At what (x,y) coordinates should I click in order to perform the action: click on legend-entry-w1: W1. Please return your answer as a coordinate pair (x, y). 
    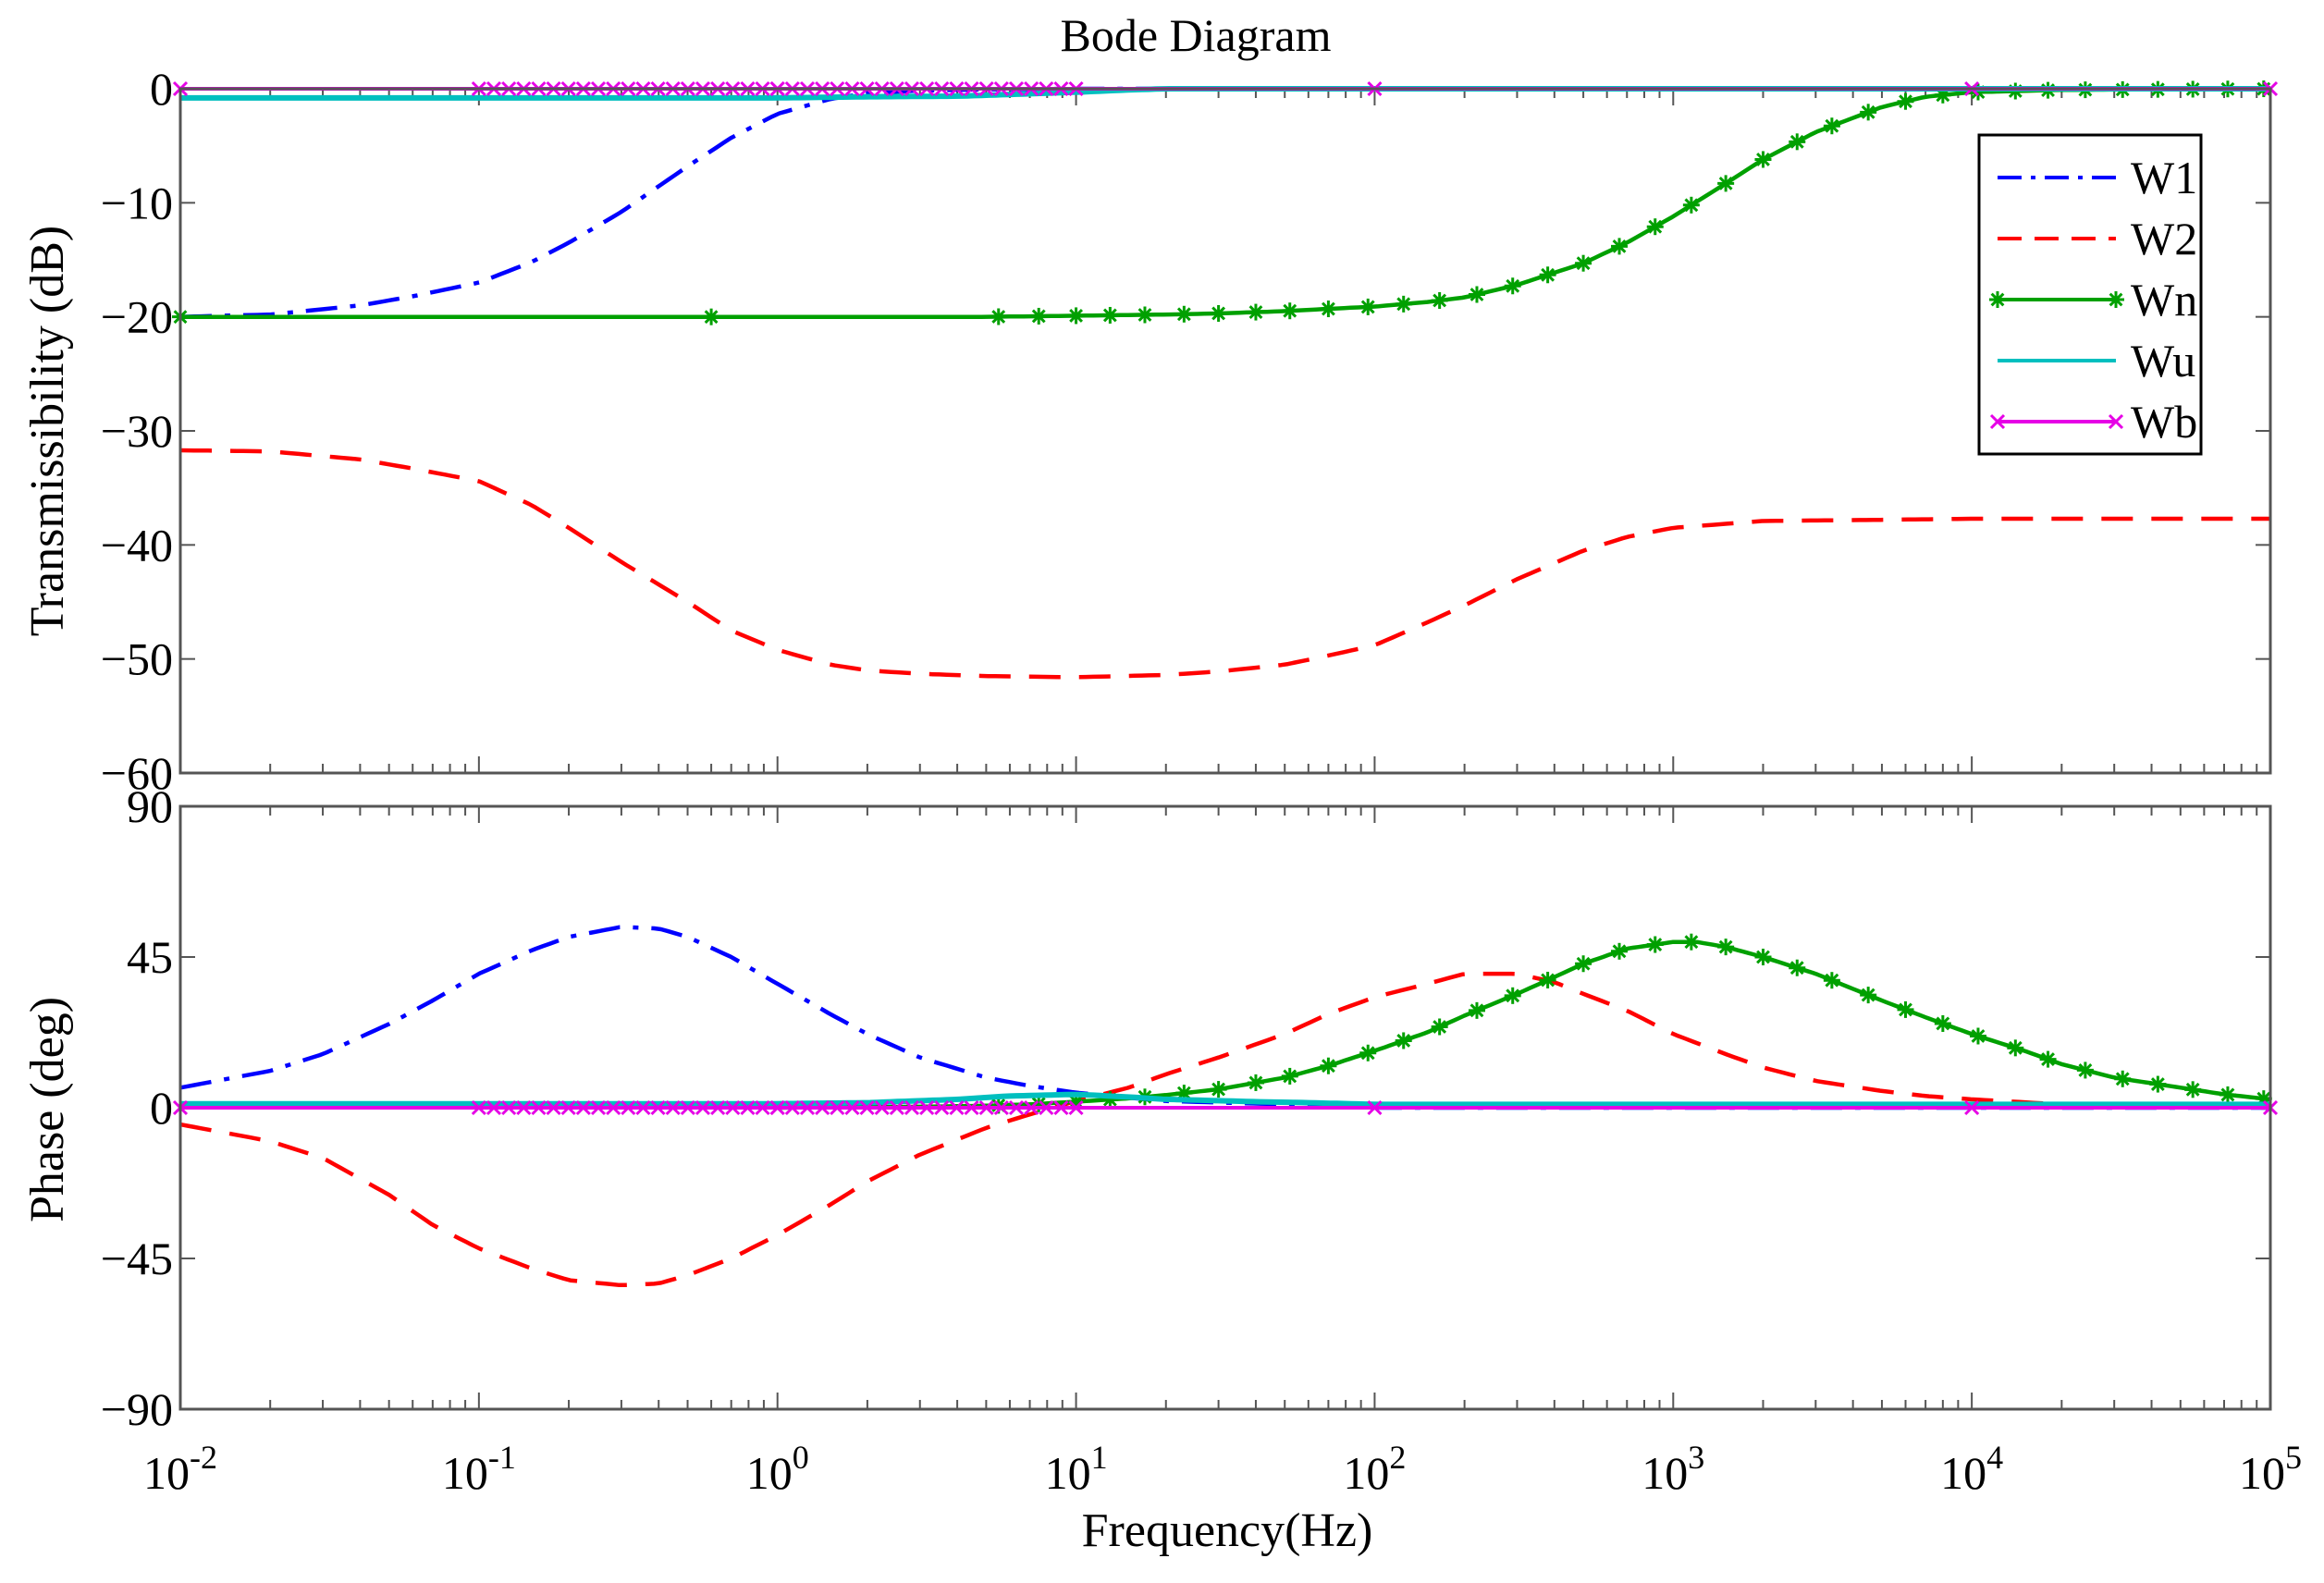
    Looking at the image, I should click on (2097, 177).